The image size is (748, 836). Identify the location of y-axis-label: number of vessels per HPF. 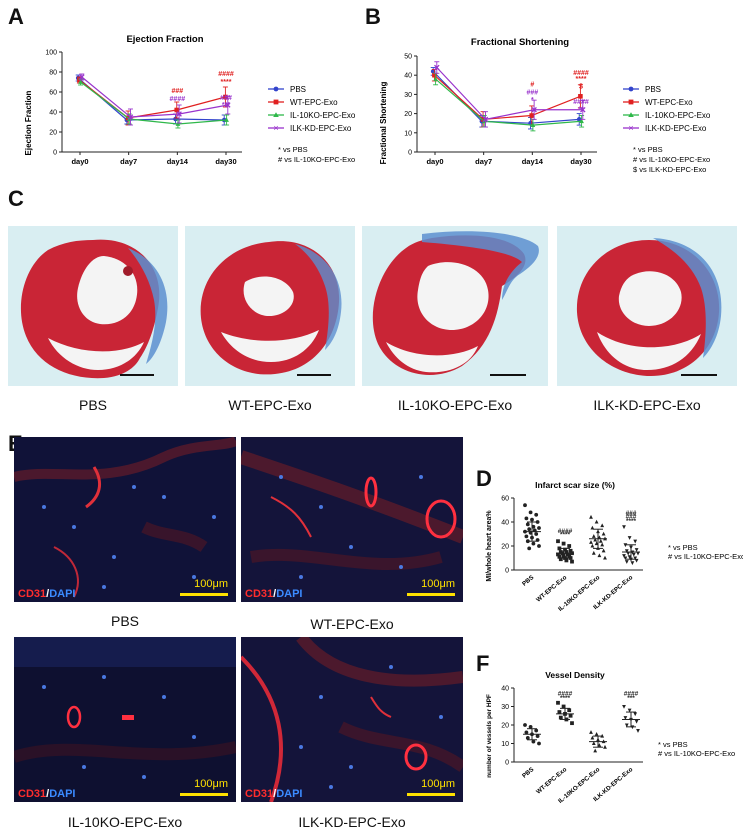
(489, 736).